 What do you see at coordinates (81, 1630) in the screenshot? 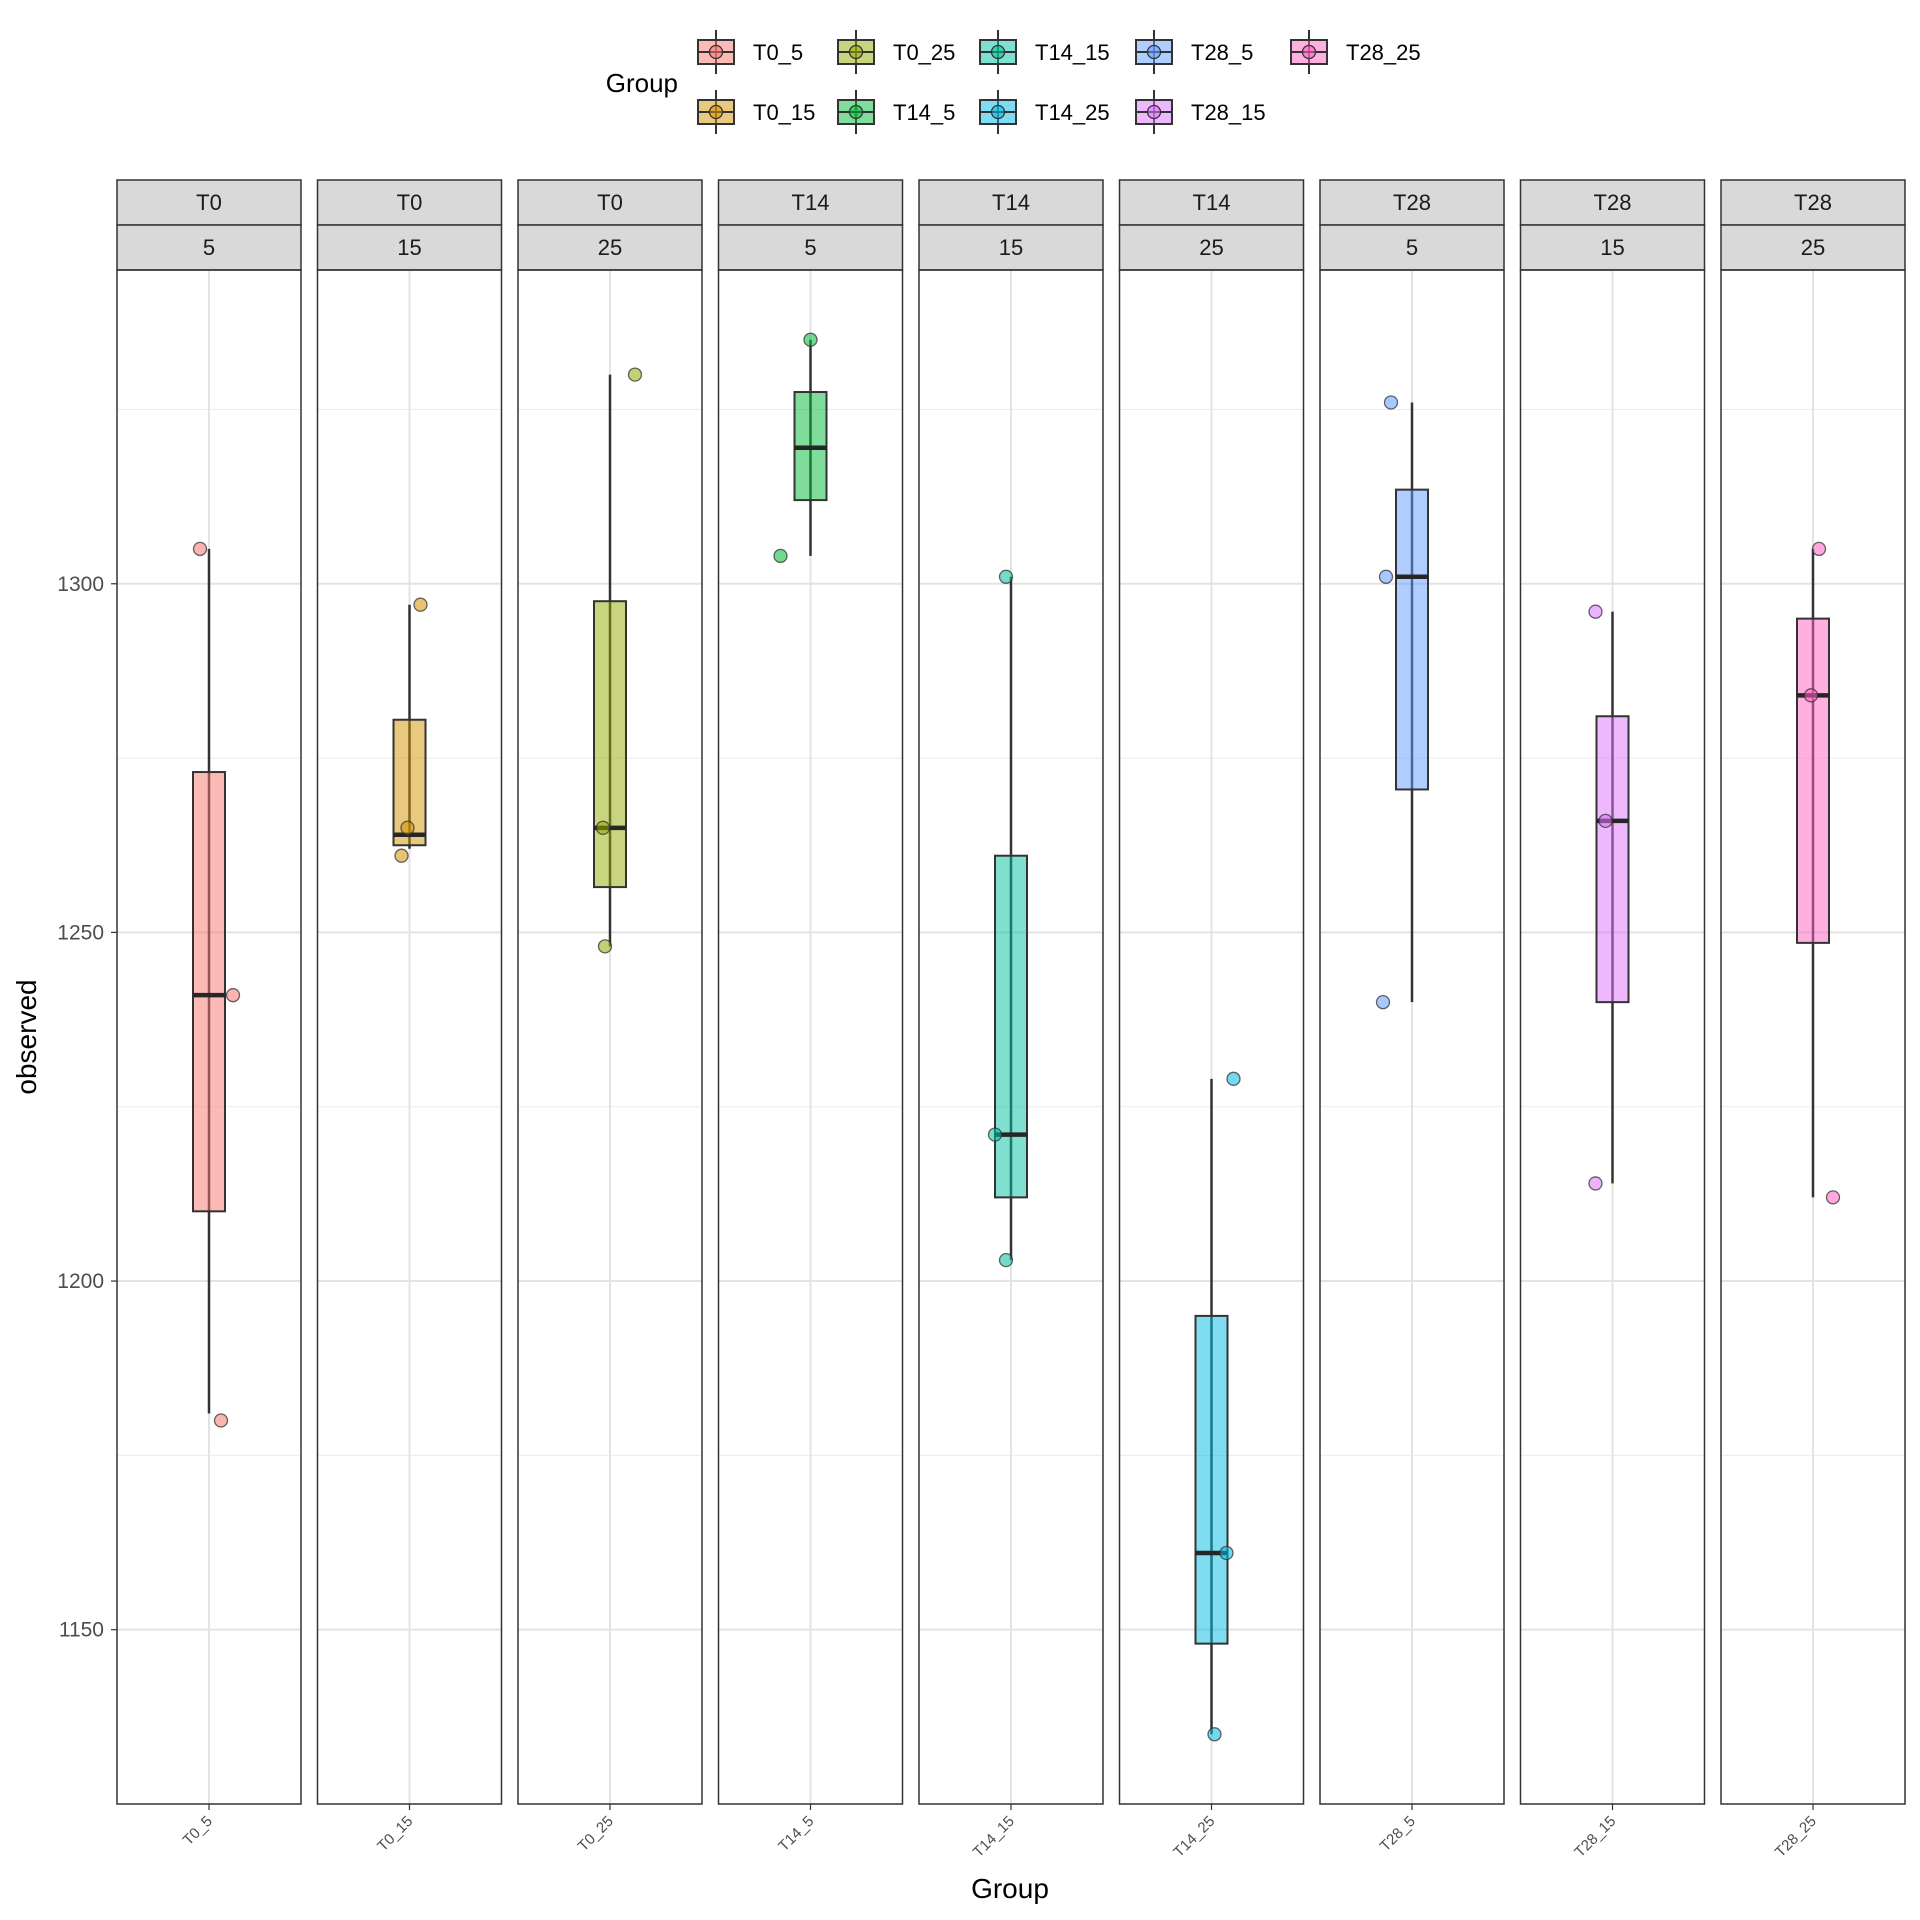
I see `y-tick-label: 1150` at bounding box center [81, 1630].